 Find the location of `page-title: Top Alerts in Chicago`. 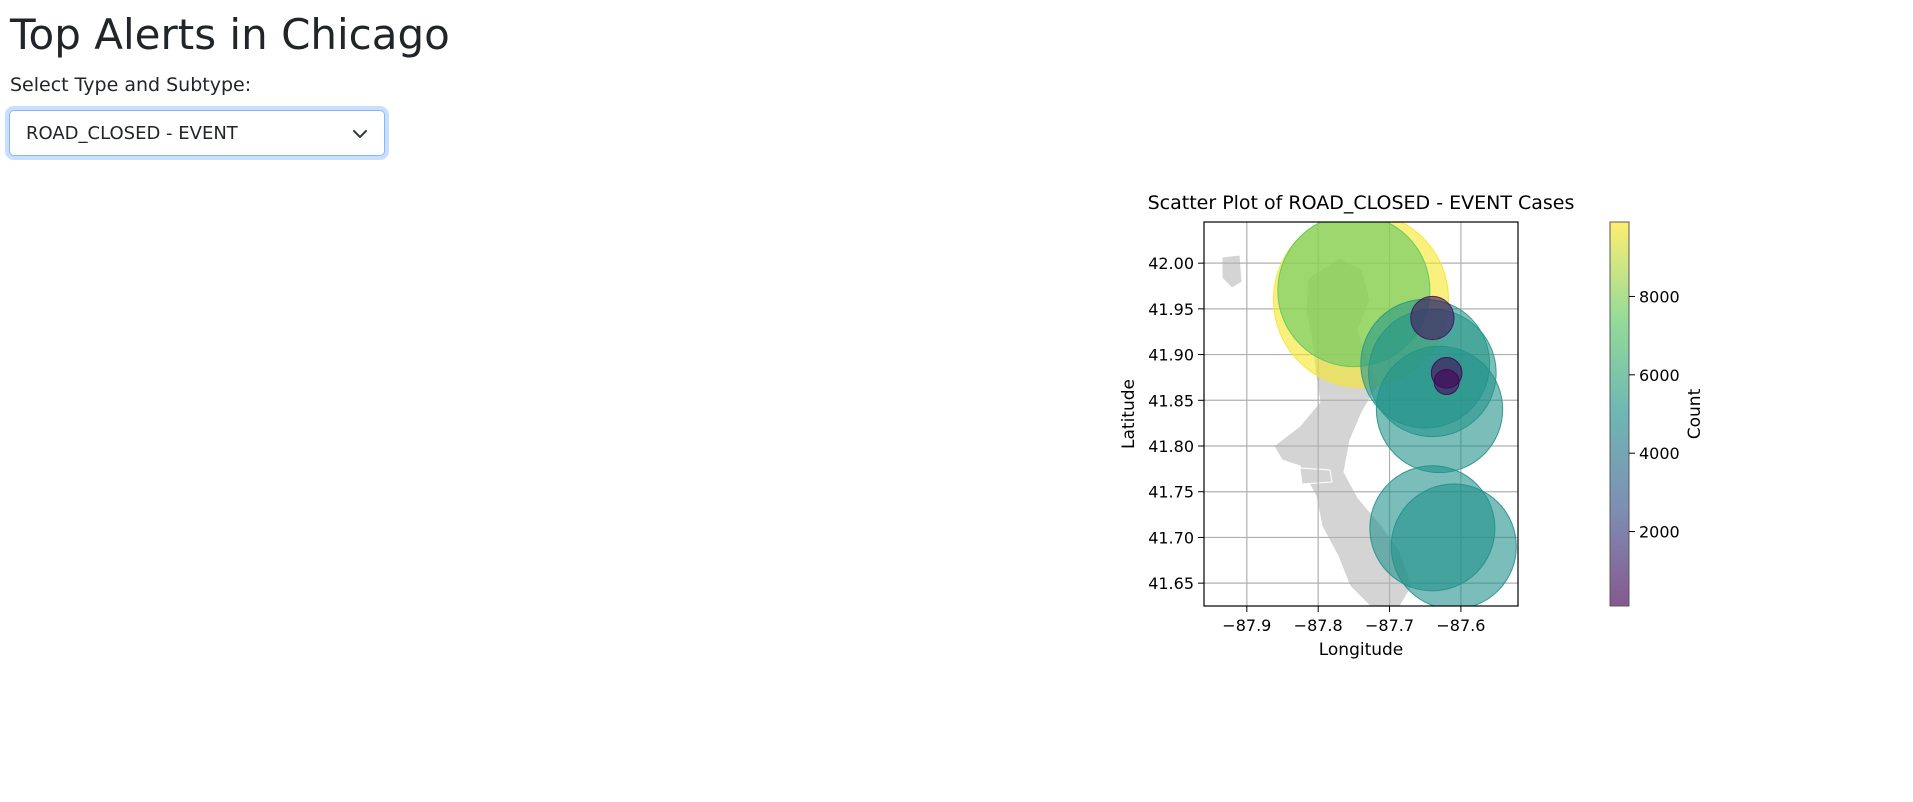

page-title: Top Alerts in Chicago is located at coordinates (230, 34).